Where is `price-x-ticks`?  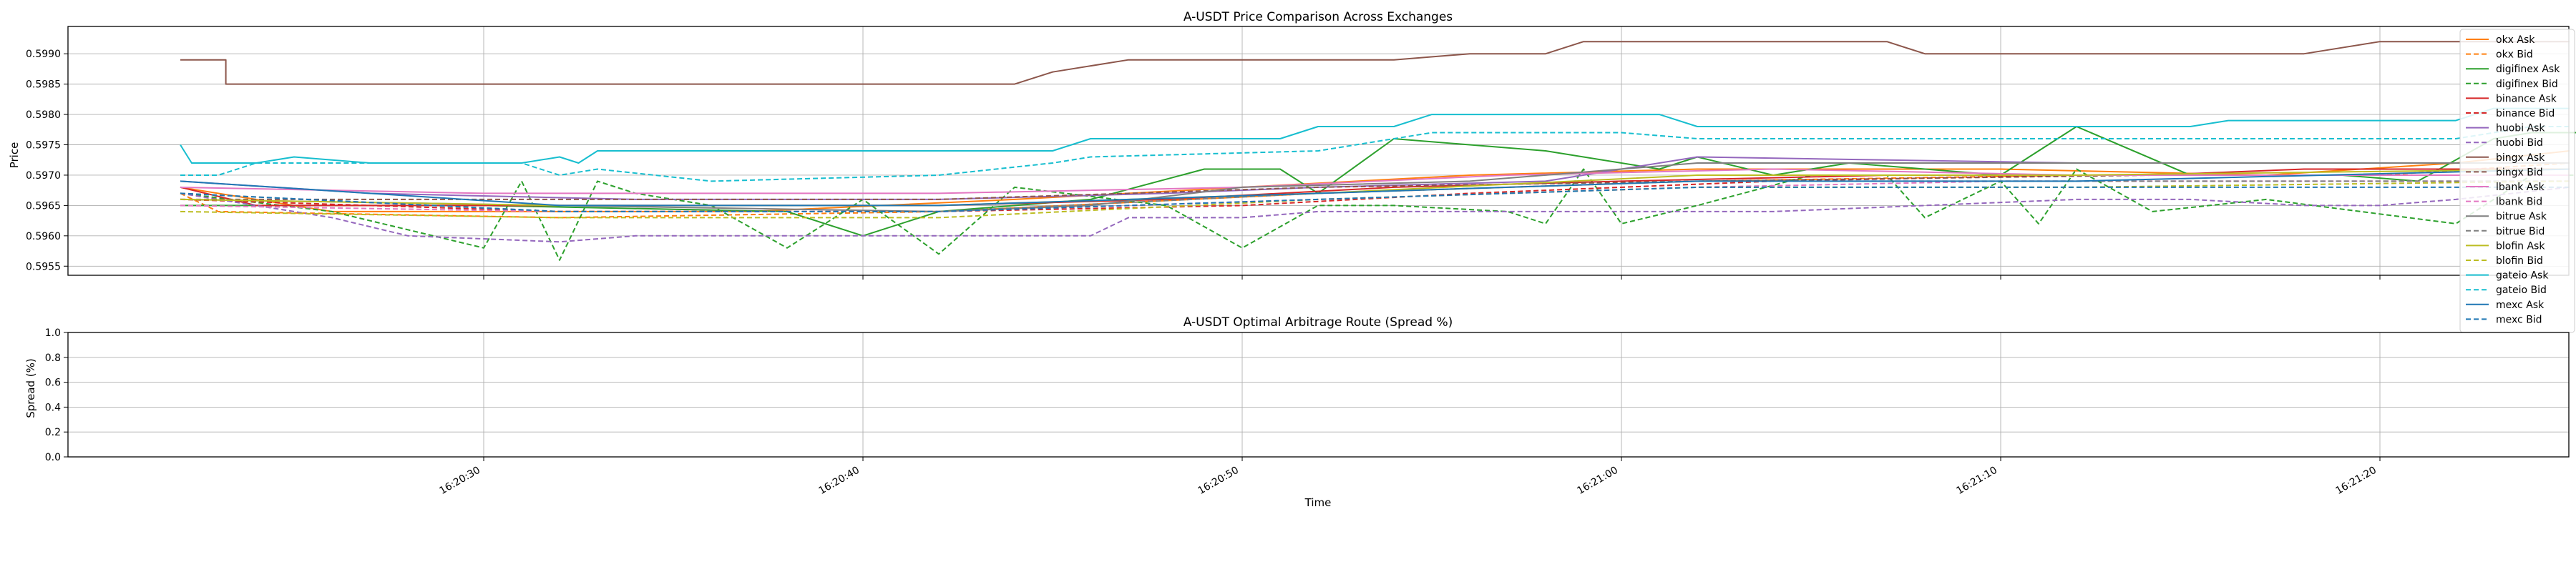 price-x-ticks is located at coordinates (1432, 277).